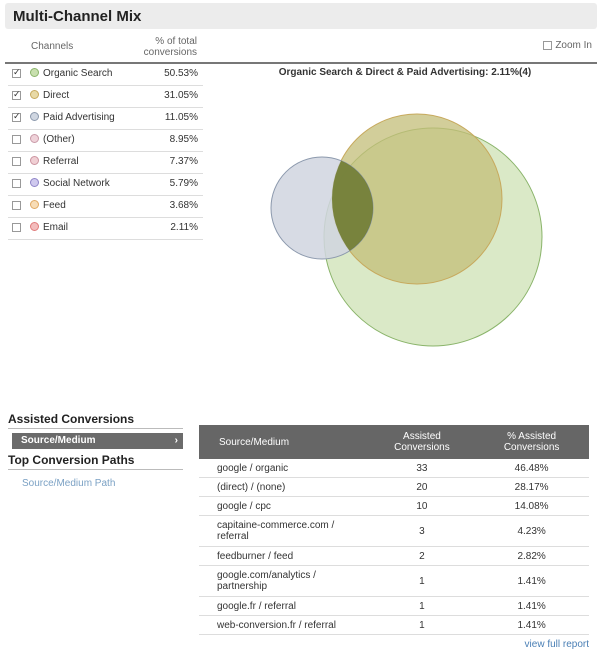 This screenshot has width=600, height=656. What do you see at coordinates (531, 506) in the screenshot?
I see `cell-pct: 14.08%` at bounding box center [531, 506].